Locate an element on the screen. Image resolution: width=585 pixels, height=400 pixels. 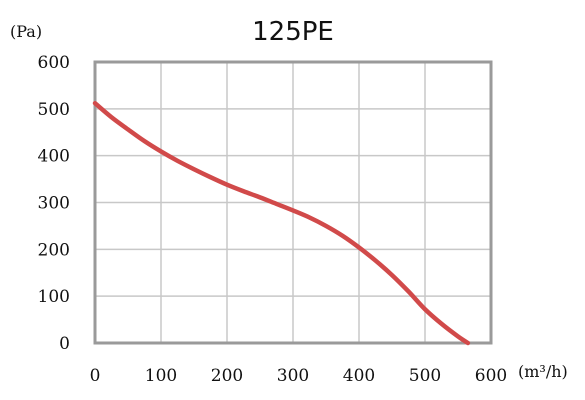
x-tick-labels: 0 100 200 300 400 500 600 is located at coordinates (299, 376).